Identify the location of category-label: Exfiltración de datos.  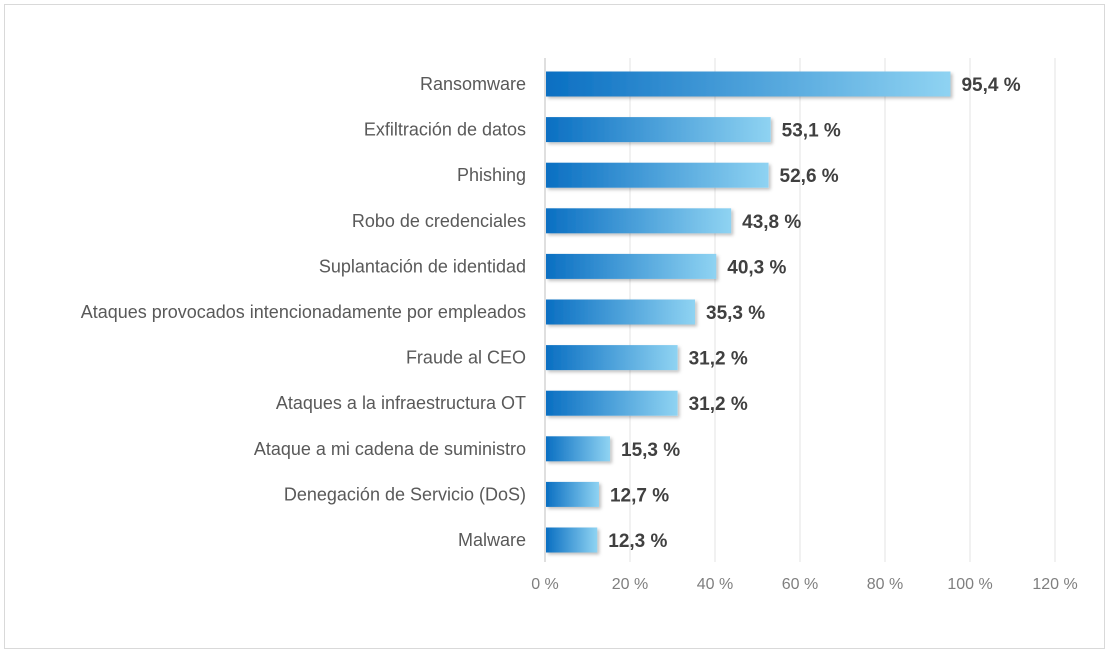
(445, 130).